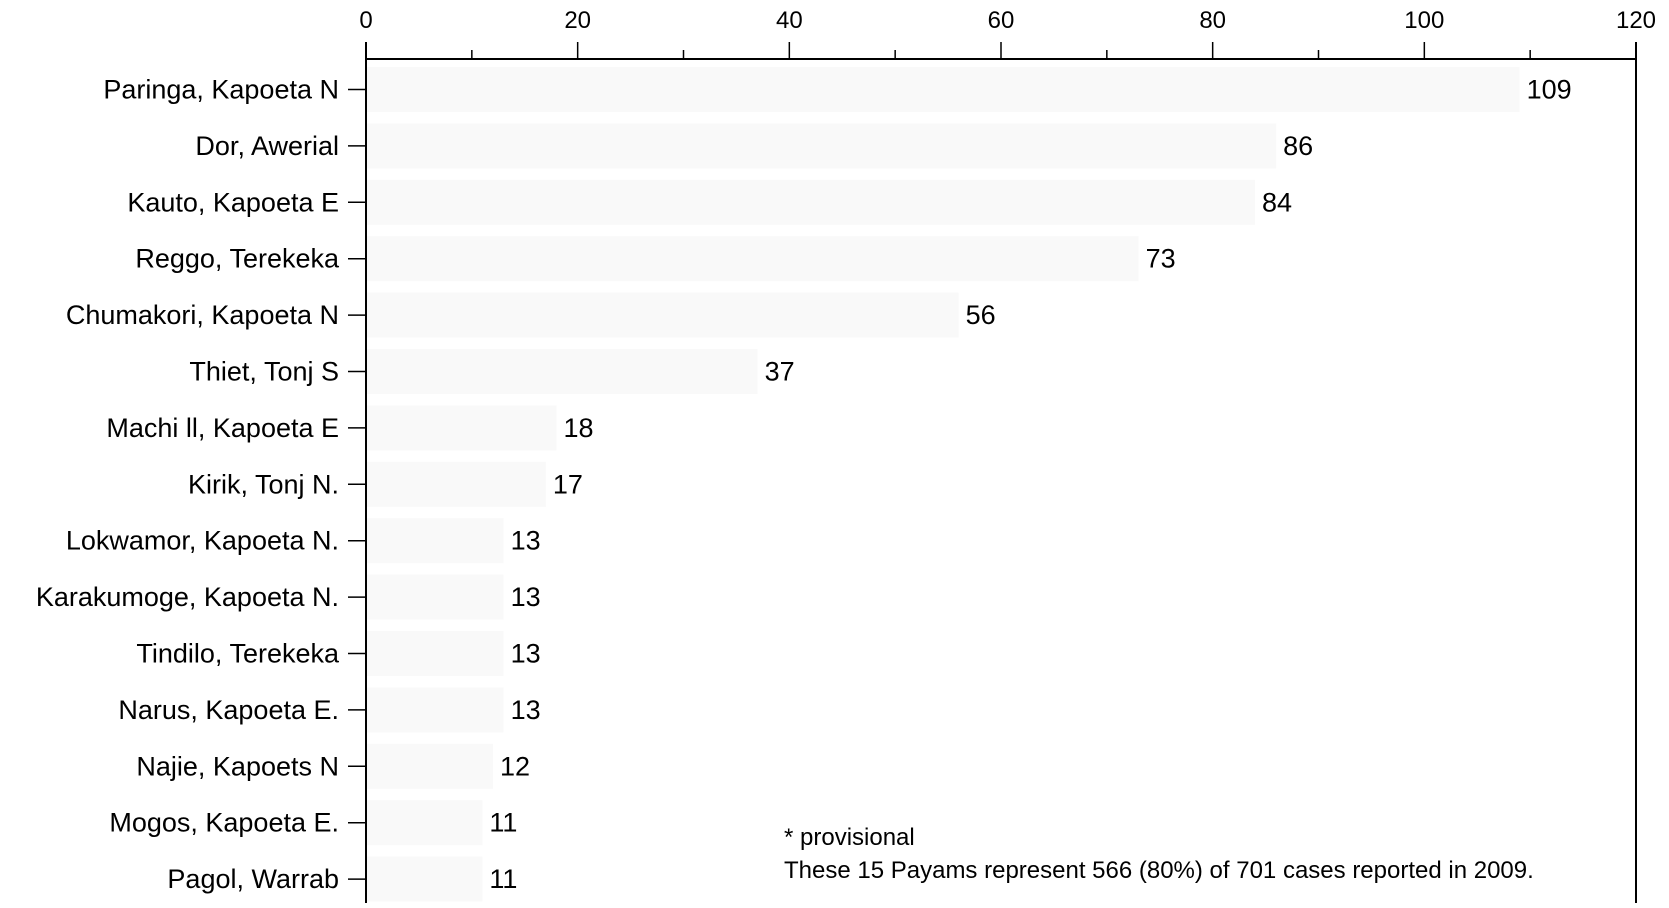  What do you see at coordinates (238, 654) in the screenshot?
I see `category-label: Tindilo, Terekeka` at bounding box center [238, 654].